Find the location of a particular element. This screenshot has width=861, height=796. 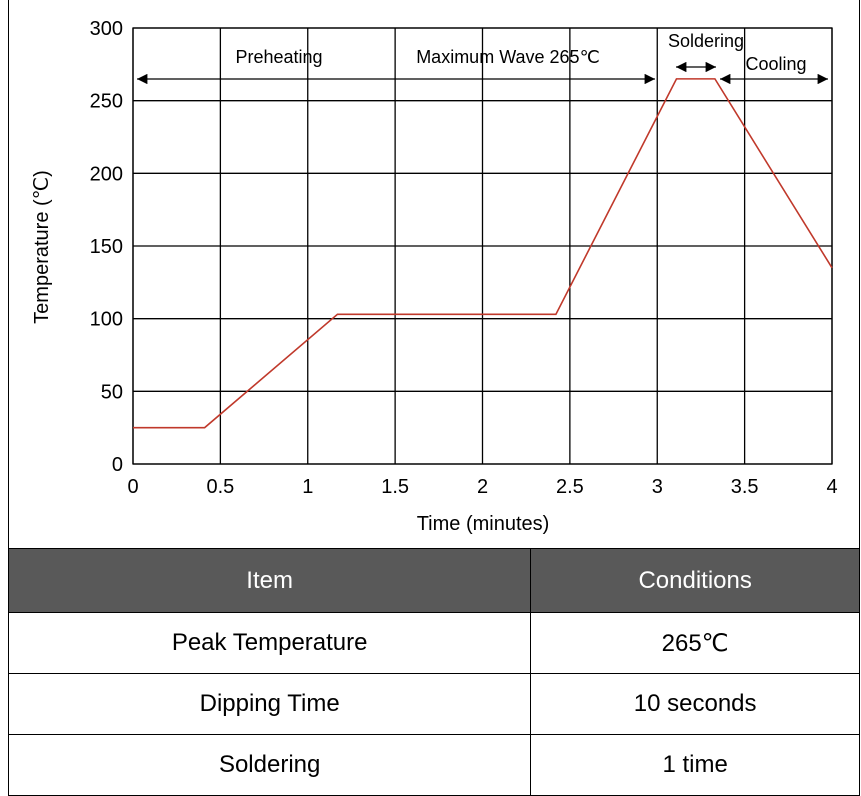

x-tick-label: 0 is located at coordinates (132, 487).